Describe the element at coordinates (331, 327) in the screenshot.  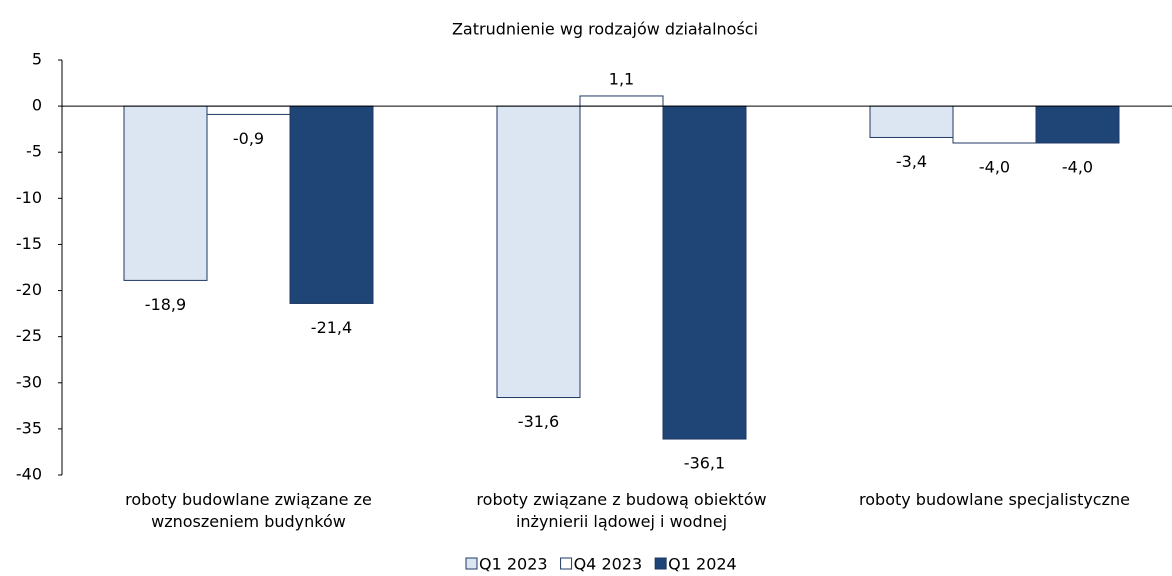
I see `data-label: -21,4` at that location.